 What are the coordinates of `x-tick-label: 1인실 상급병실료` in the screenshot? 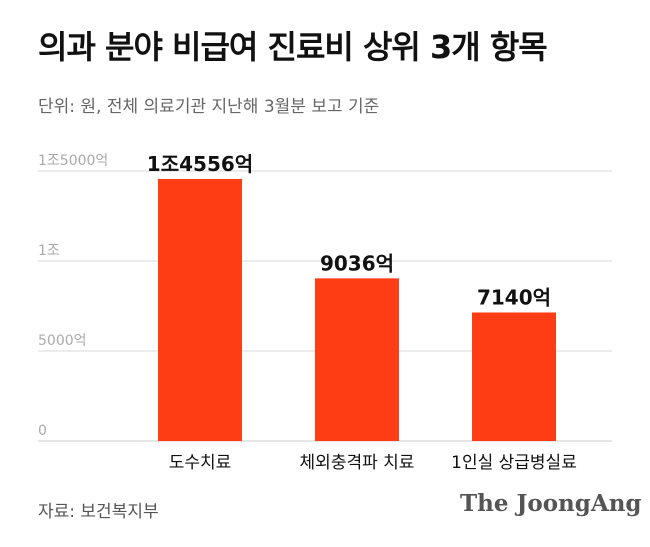 It's located at (514, 463).